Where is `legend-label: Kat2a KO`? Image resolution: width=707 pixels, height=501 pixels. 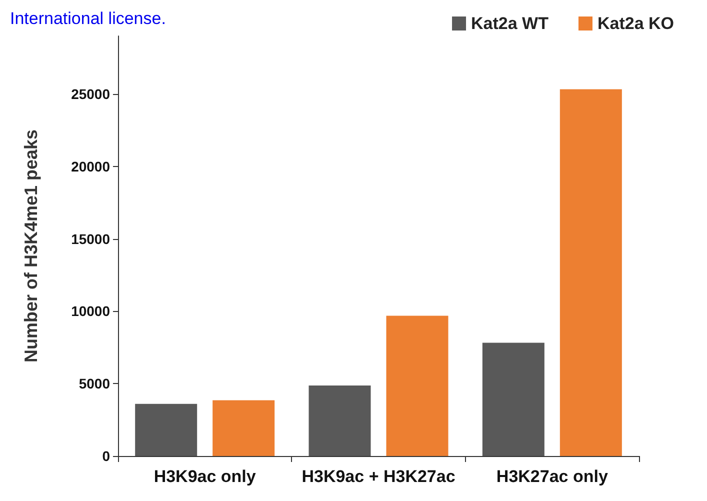 legend-label: Kat2a KO is located at coordinates (635, 23).